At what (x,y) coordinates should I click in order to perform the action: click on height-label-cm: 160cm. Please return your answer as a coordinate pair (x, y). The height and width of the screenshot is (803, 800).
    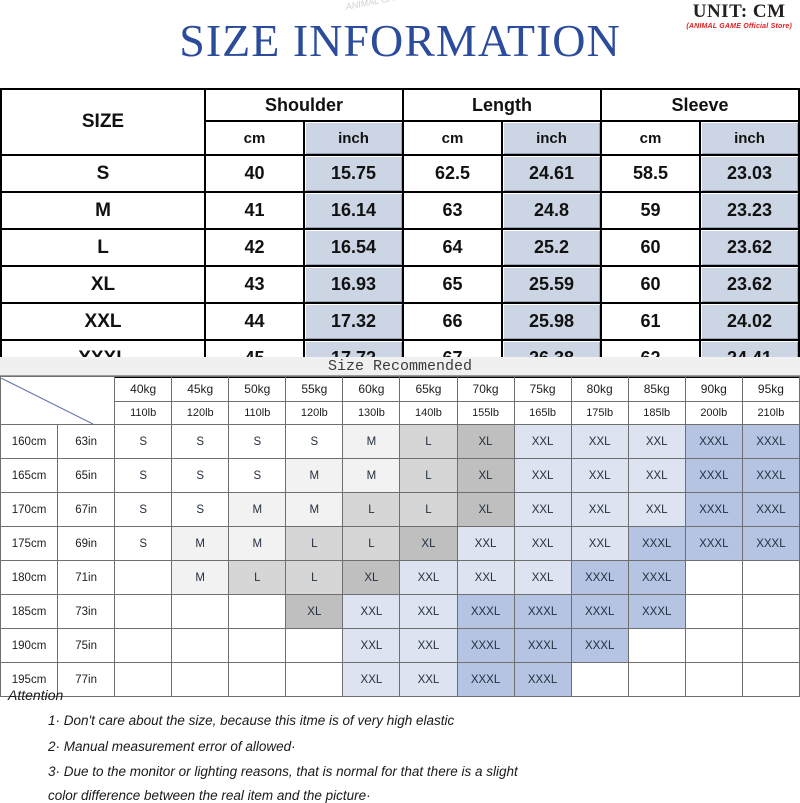
    Looking at the image, I should click on (29, 441).